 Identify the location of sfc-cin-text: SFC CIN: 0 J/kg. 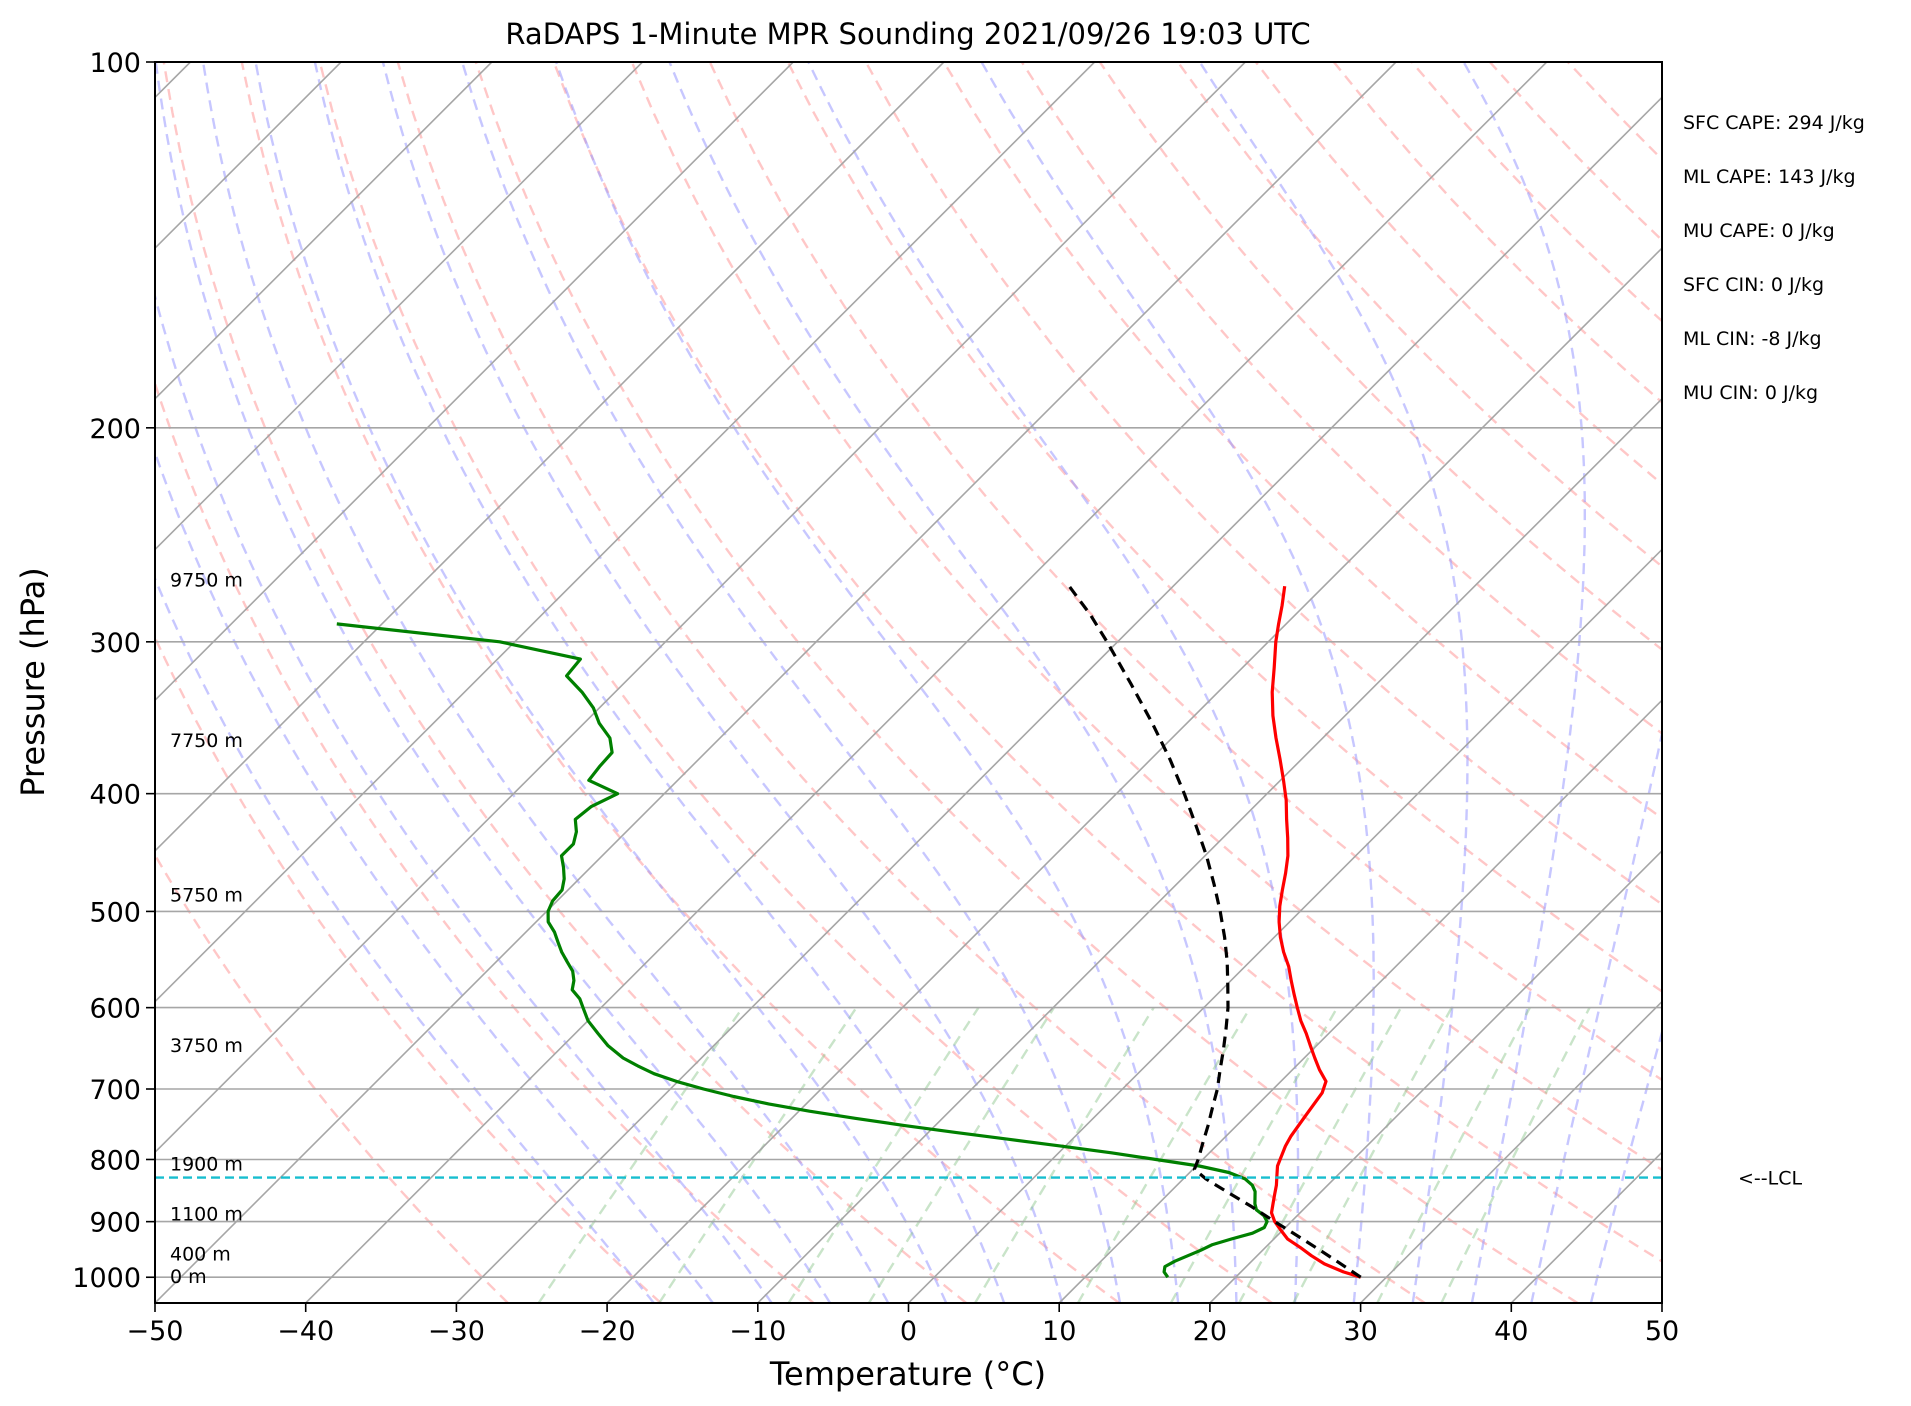
(1753, 285).